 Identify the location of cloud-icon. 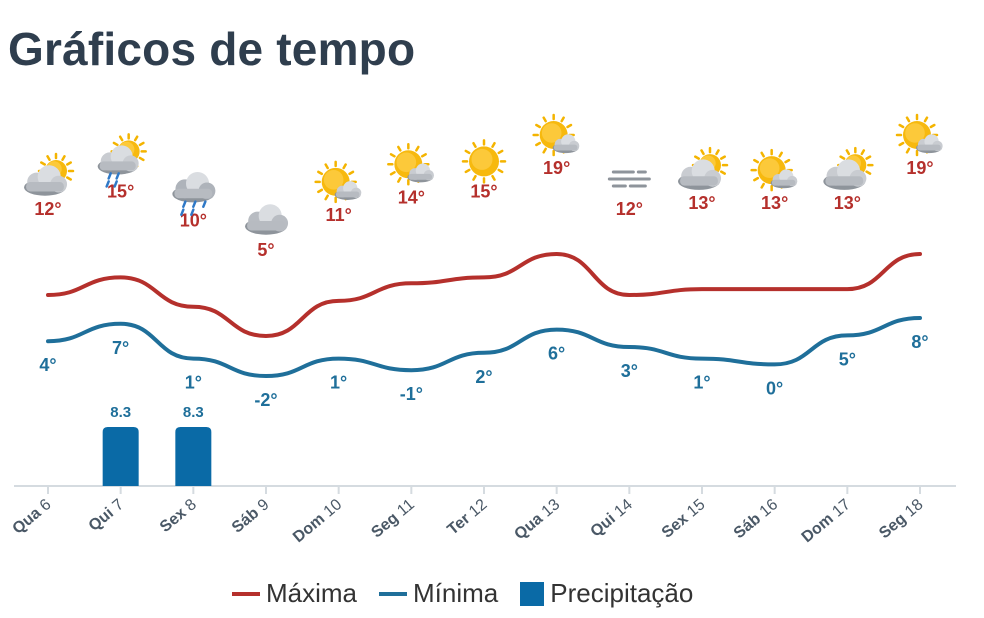
(267, 219).